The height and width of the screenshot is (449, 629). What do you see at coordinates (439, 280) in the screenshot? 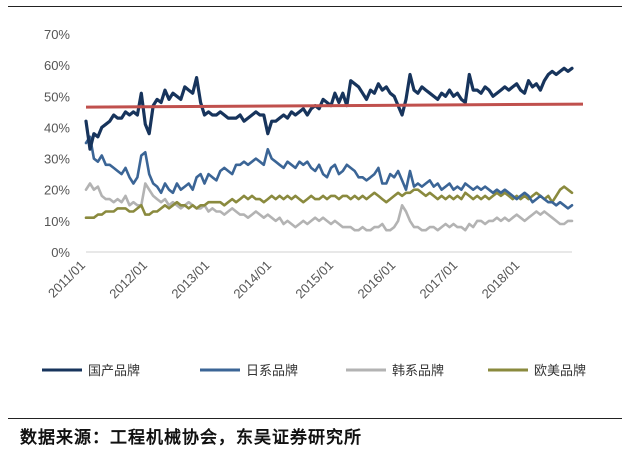
I see `x-tick-label: 2017/01` at bounding box center [439, 280].